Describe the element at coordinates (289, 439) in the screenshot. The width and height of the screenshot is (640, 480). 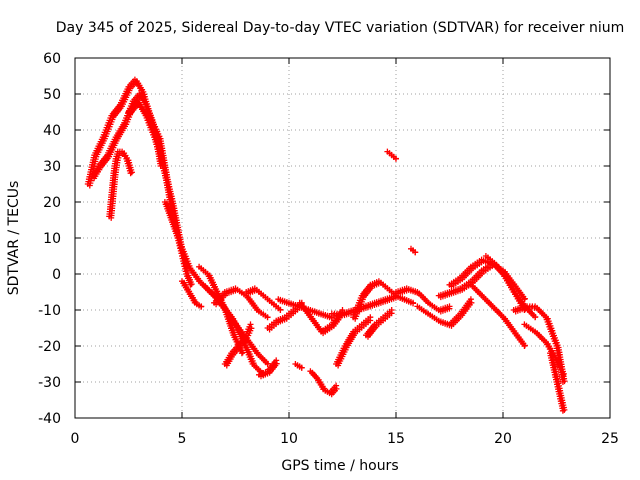
I see `x-tick-label: 10` at that location.